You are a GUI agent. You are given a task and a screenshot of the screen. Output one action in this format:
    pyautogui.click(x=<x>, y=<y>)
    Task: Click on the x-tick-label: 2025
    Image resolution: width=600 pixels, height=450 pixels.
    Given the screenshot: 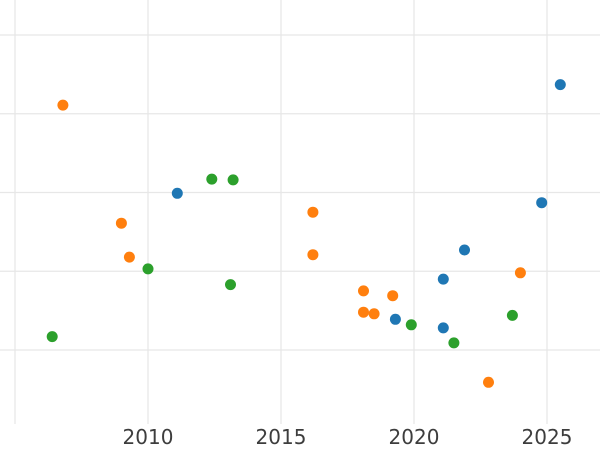 What is the action you would take?
    pyautogui.click(x=547, y=437)
    